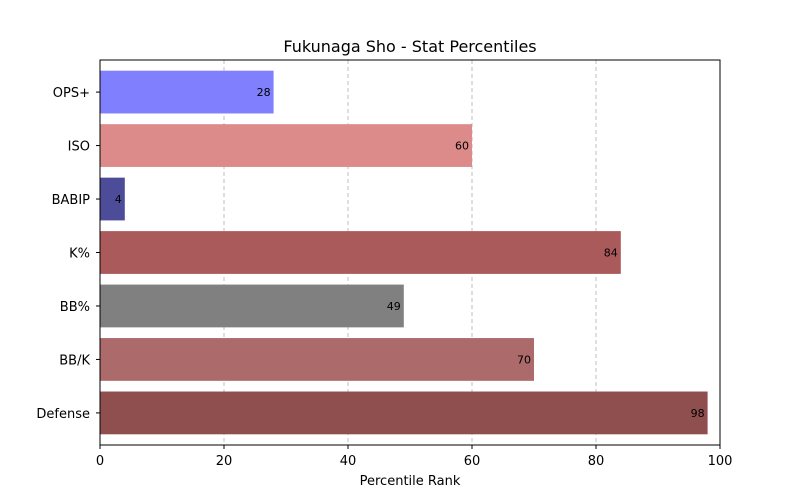 The image size is (800, 504). What do you see at coordinates (409, 46) in the screenshot?
I see `chart-title: Fukunaga Sho - Stat Percentiles` at bounding box center [409, 46].